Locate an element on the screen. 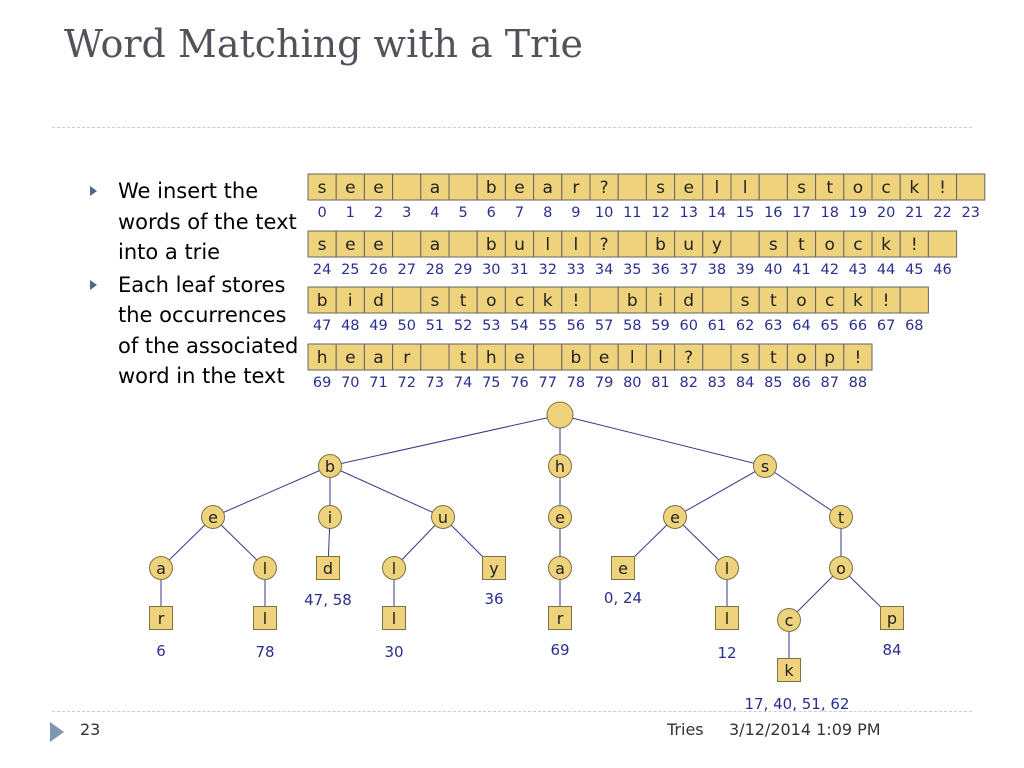 This screenshot has height=768, width=1024. trie-node-bi: i is located at coordinates (330, 517).